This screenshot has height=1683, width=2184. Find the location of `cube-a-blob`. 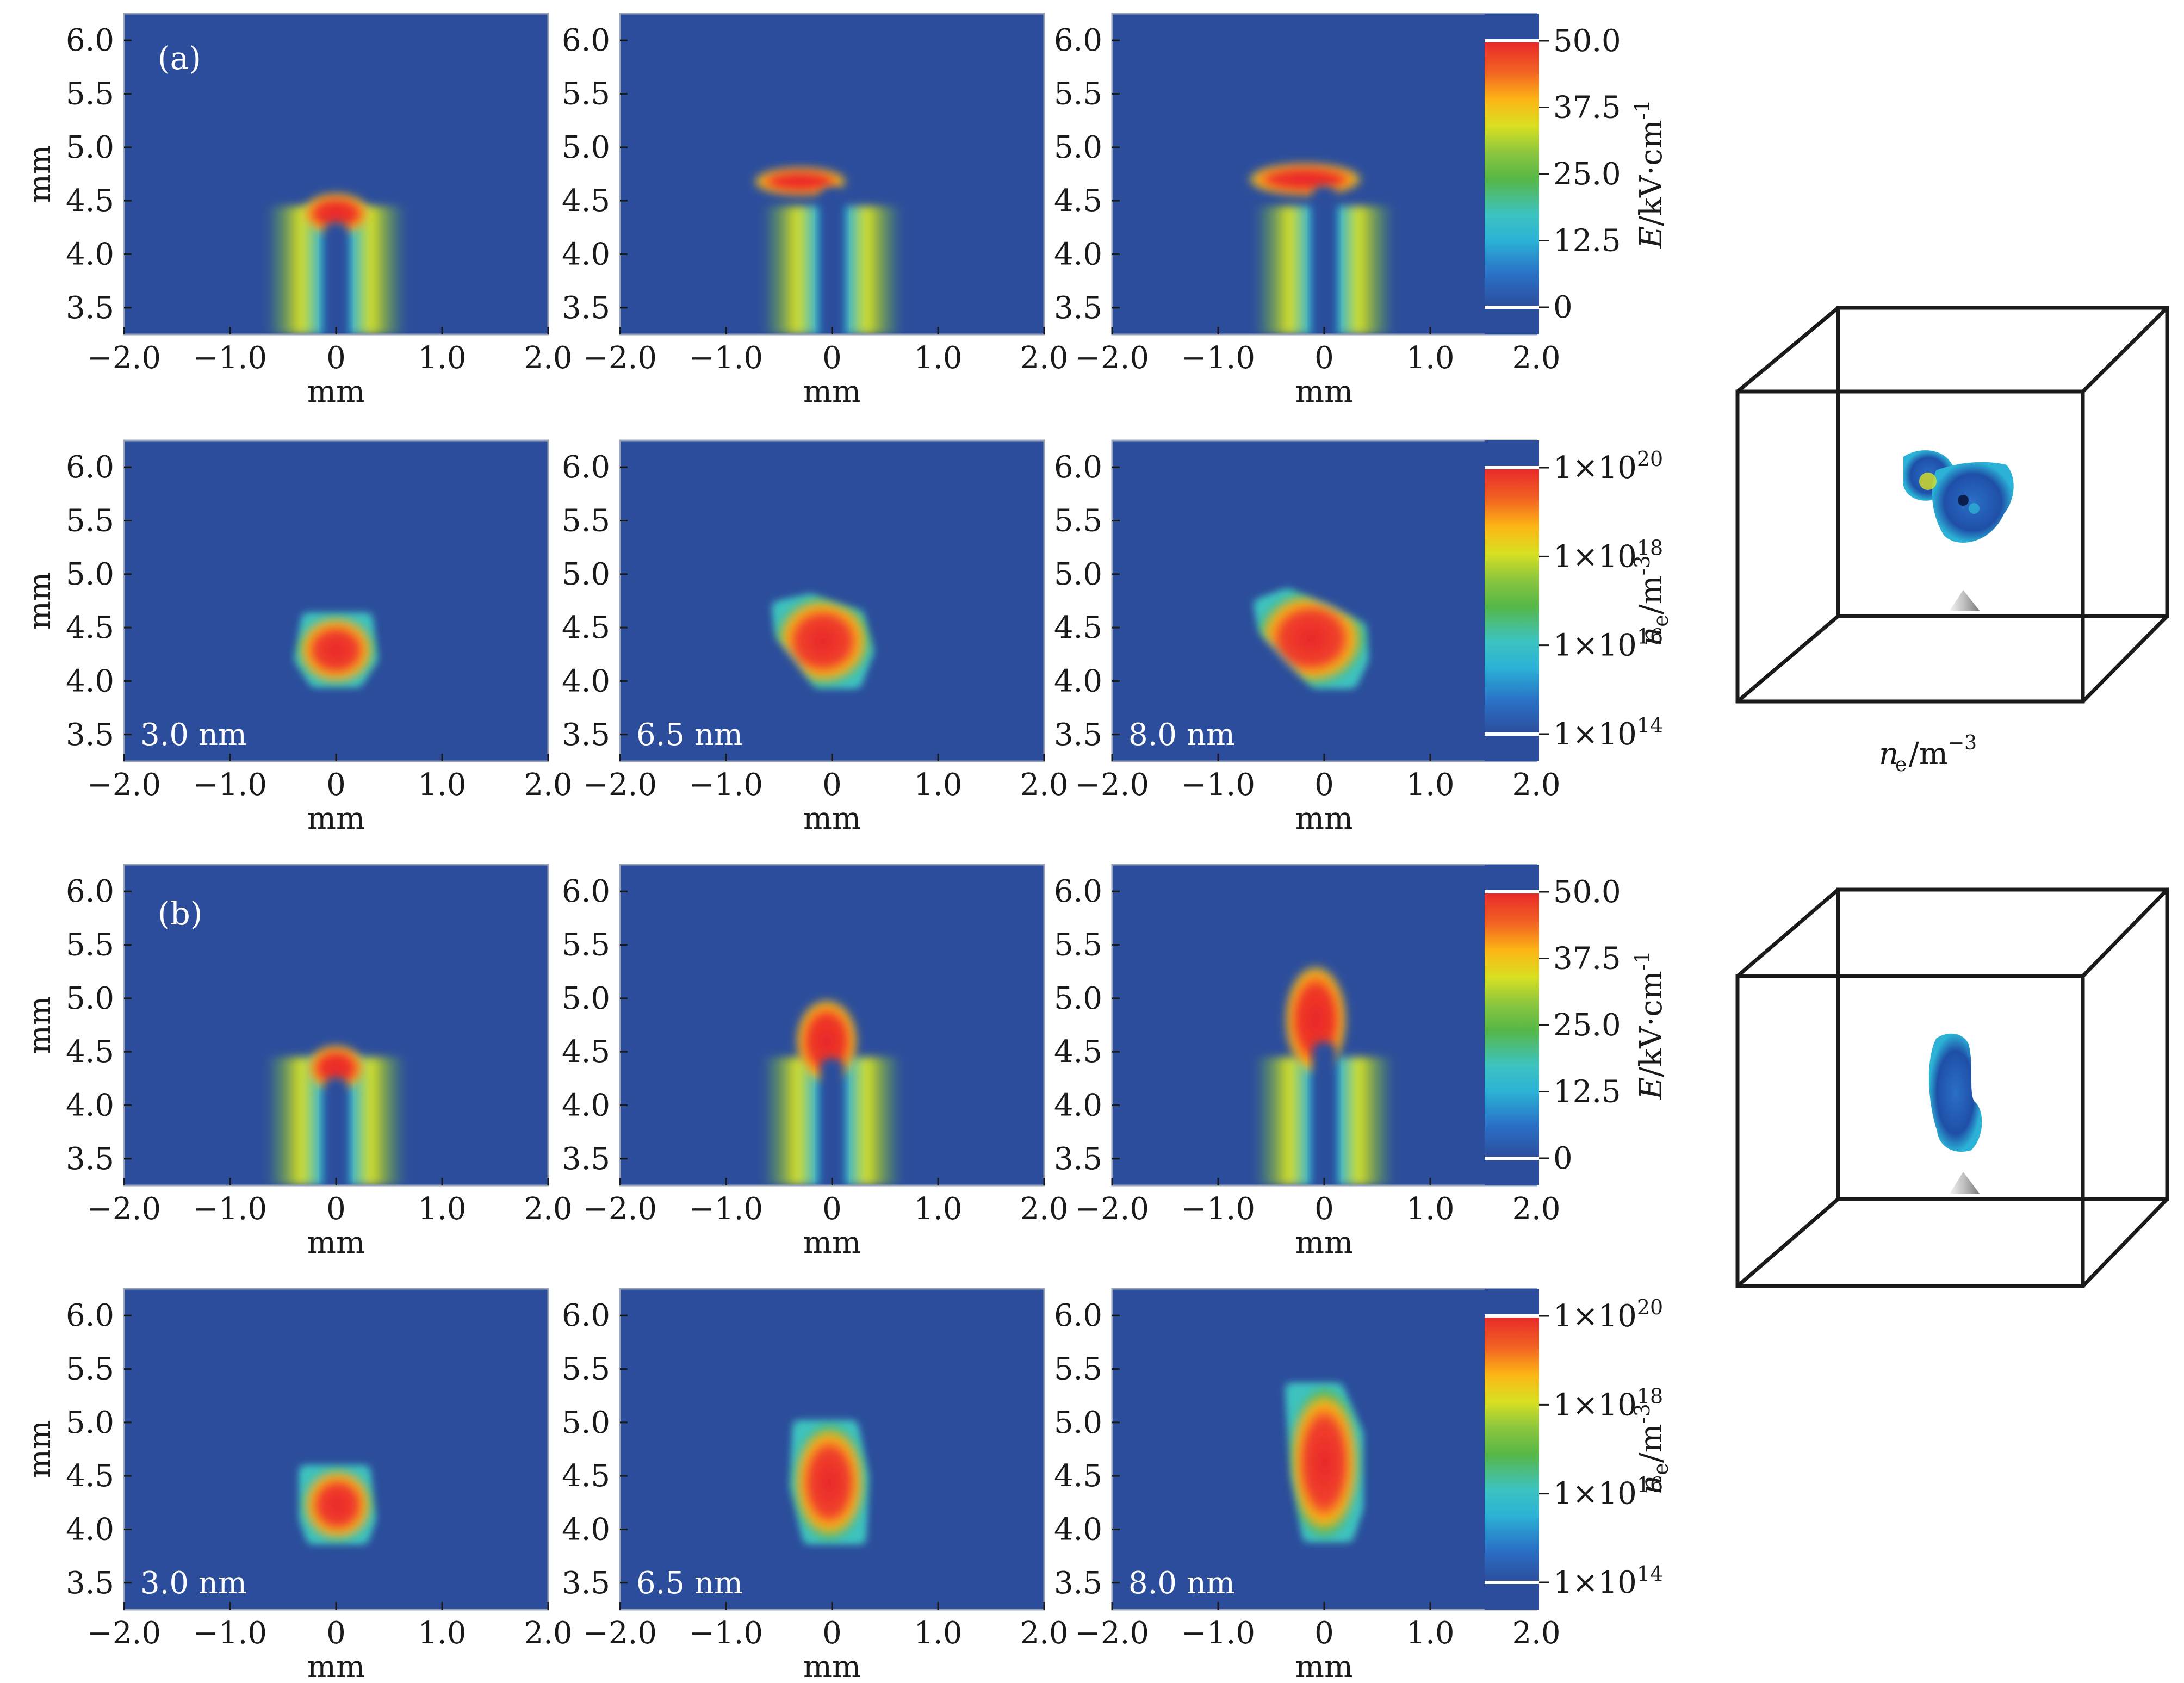

cube-a-blob is located at coordinates (1973, 503).